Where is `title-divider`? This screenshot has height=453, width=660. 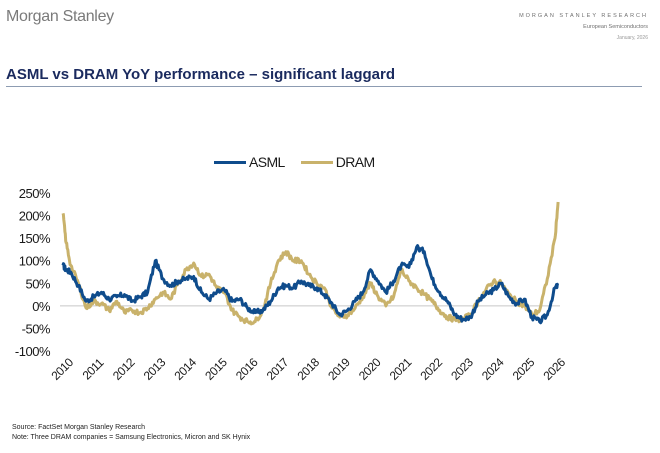
title-divider is located at coordinates (324, 86).